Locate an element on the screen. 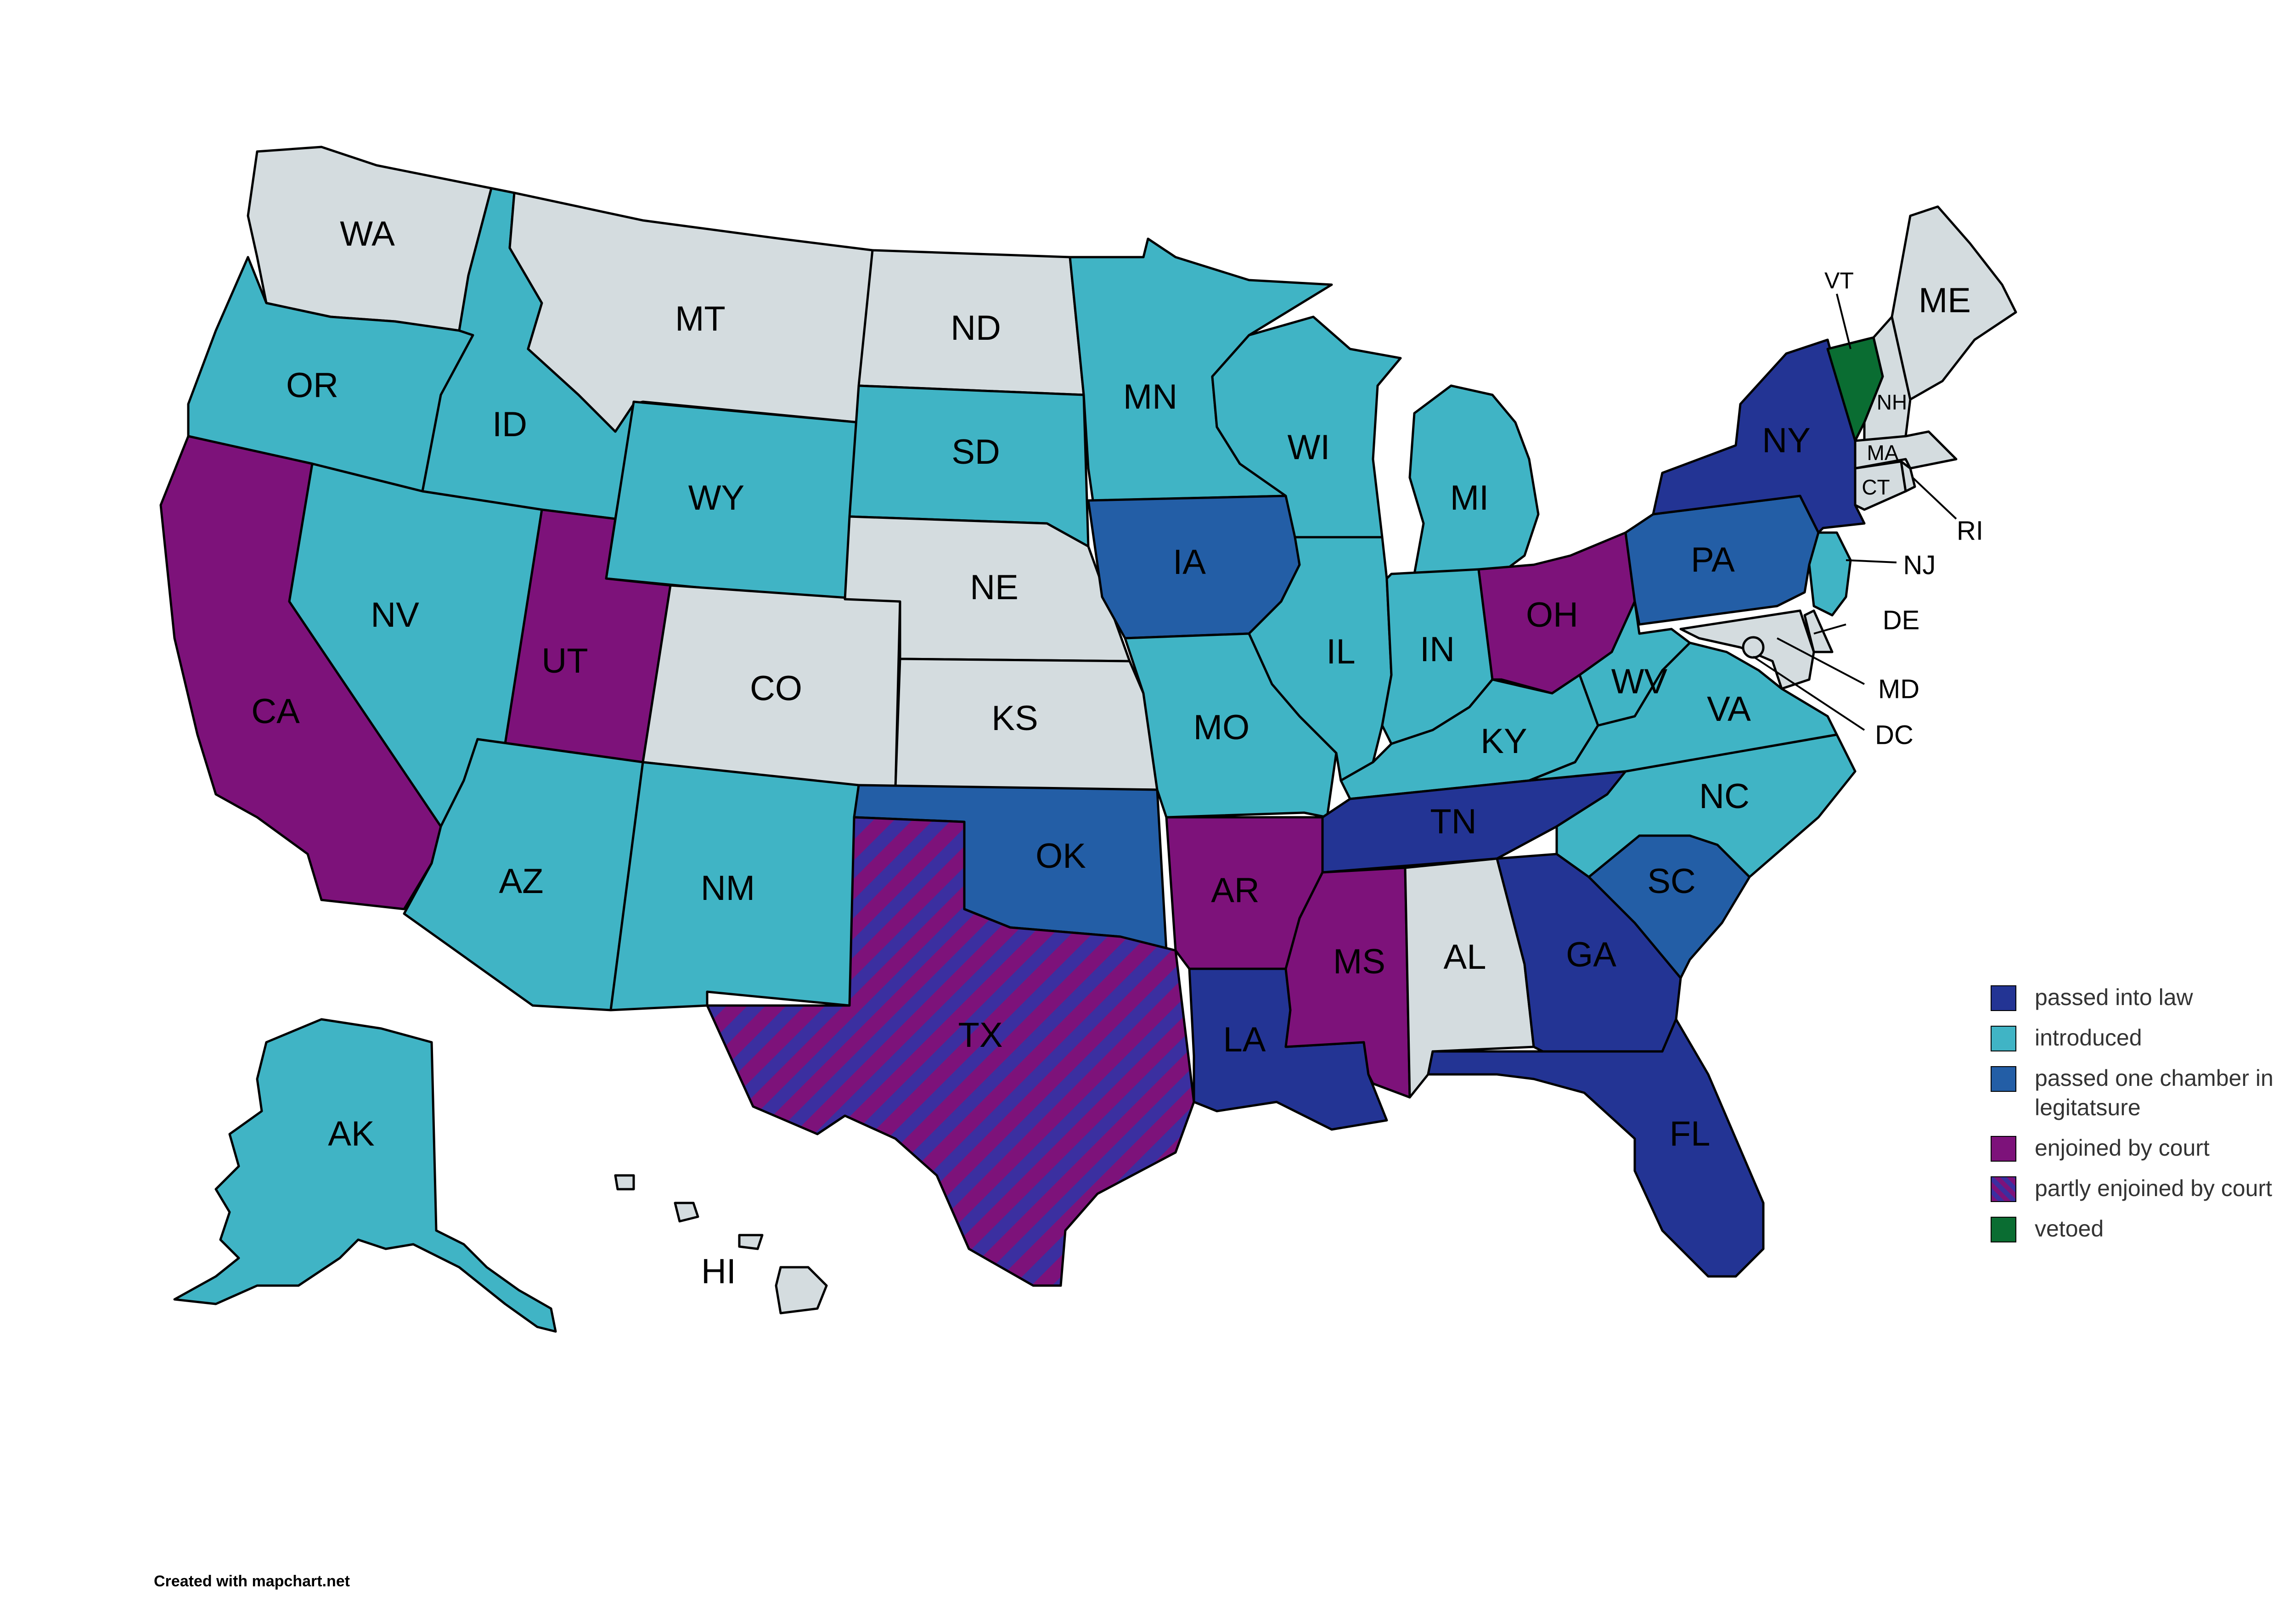 Image resolution: width=2296 pixels, height=1607 pixels. label-DC: DC is located at coordinates (1894, 735).